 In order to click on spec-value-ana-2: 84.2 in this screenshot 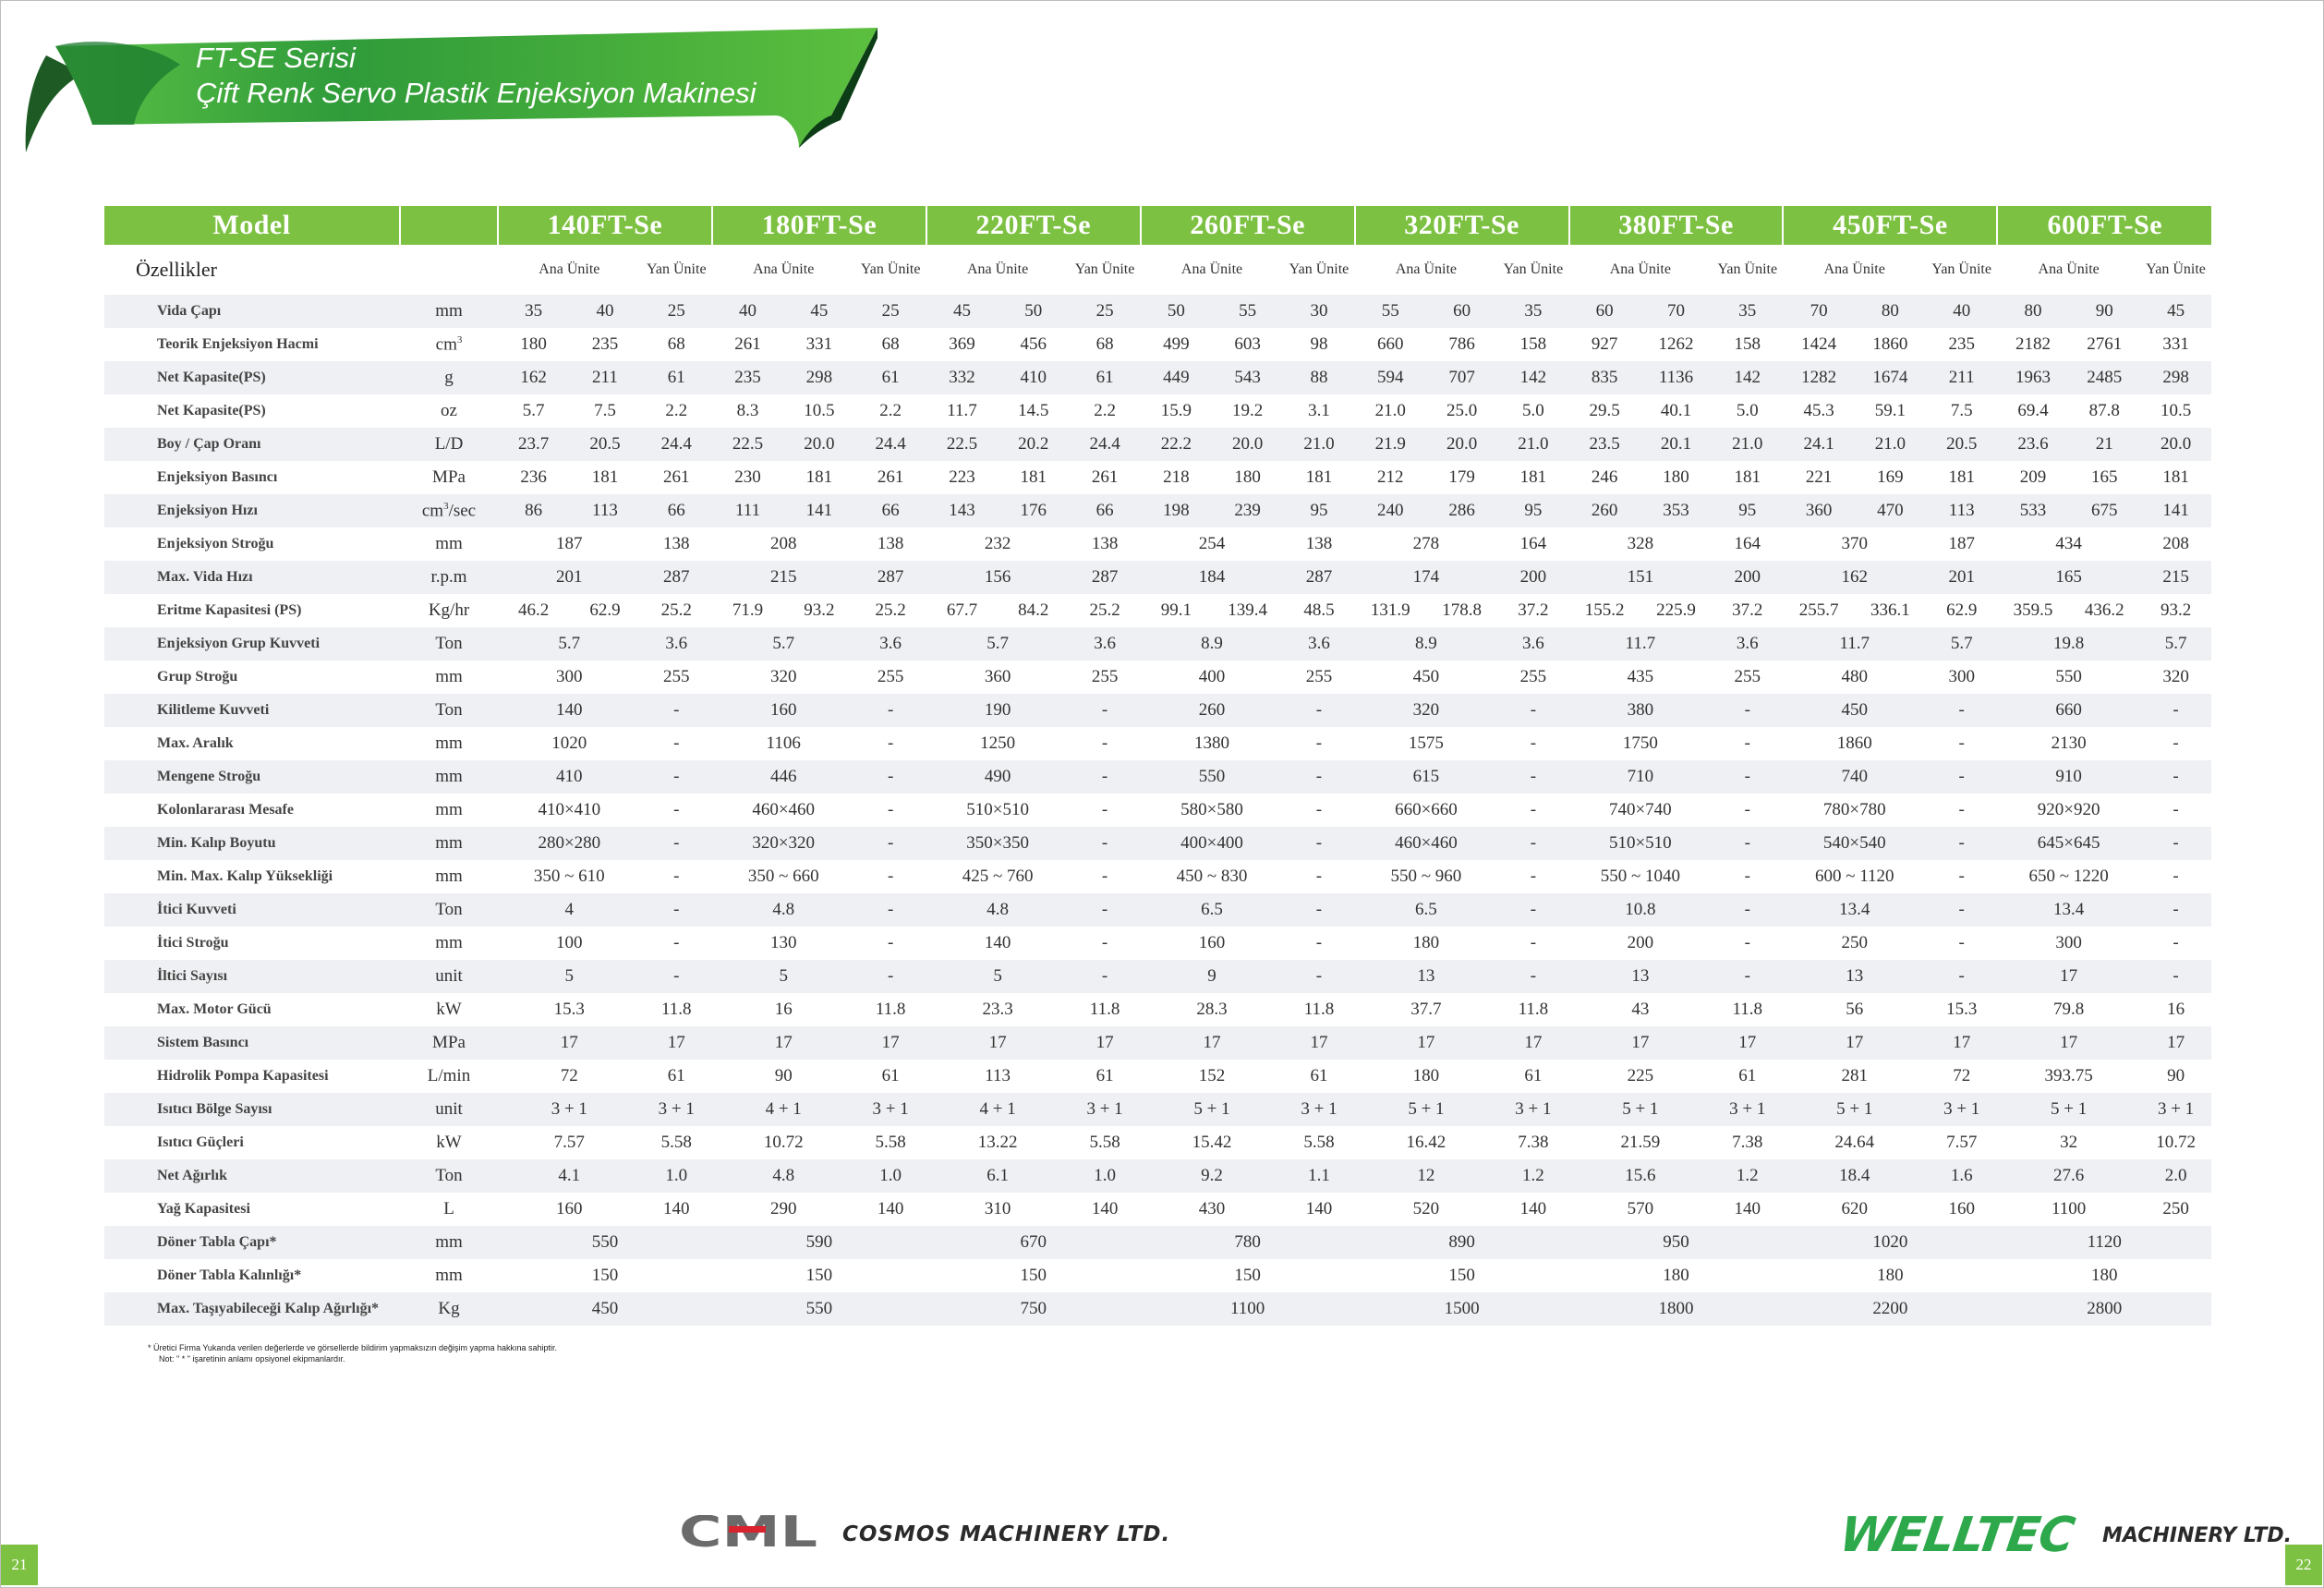, I will do `click(1034, 610)`.